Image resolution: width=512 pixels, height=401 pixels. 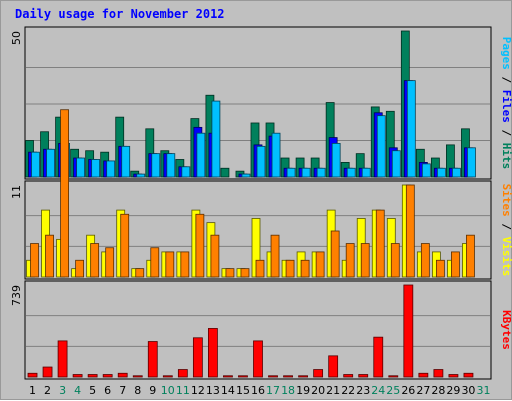 What do you see at coordinates (77, 390) in the screenshot?
I see `x-tick-day-4: 4` at bounding box center [77, 390].